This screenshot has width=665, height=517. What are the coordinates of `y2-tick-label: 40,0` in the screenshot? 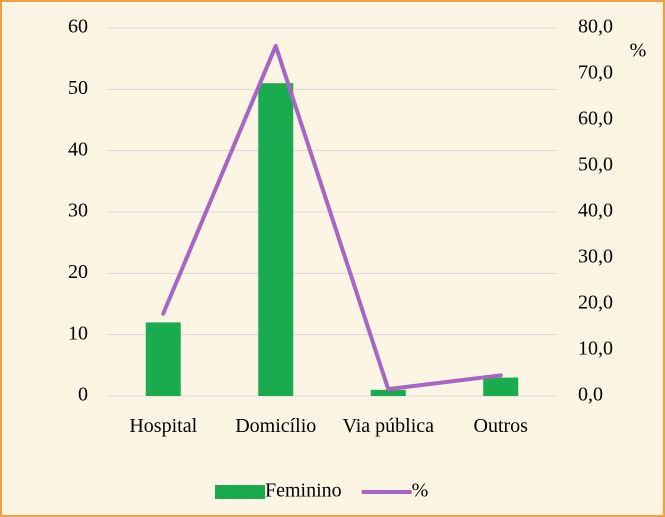 It's located at (595, 211).